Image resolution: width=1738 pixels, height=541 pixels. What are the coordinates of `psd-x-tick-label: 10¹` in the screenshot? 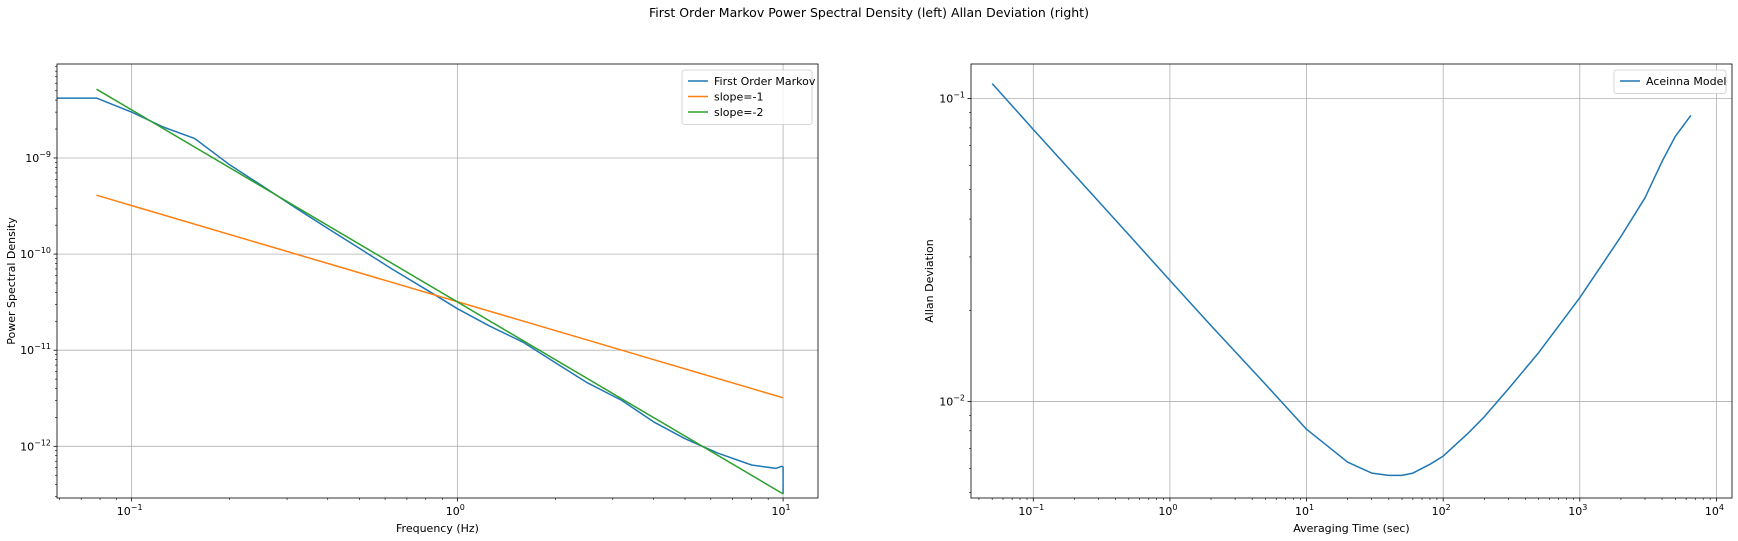 It's located at (781, 510).